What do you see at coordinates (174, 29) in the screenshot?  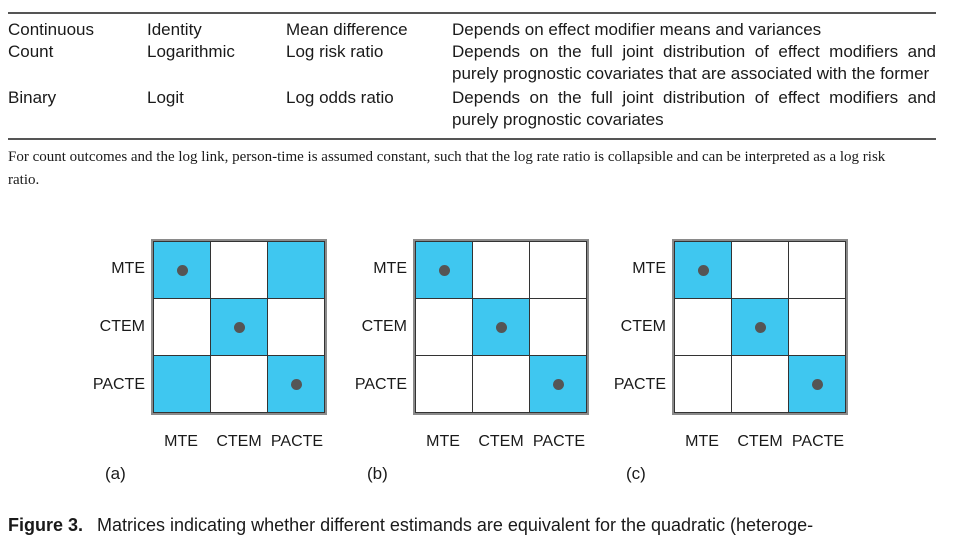 I see `link-cell: Identity` at bounding box center [174, 29].